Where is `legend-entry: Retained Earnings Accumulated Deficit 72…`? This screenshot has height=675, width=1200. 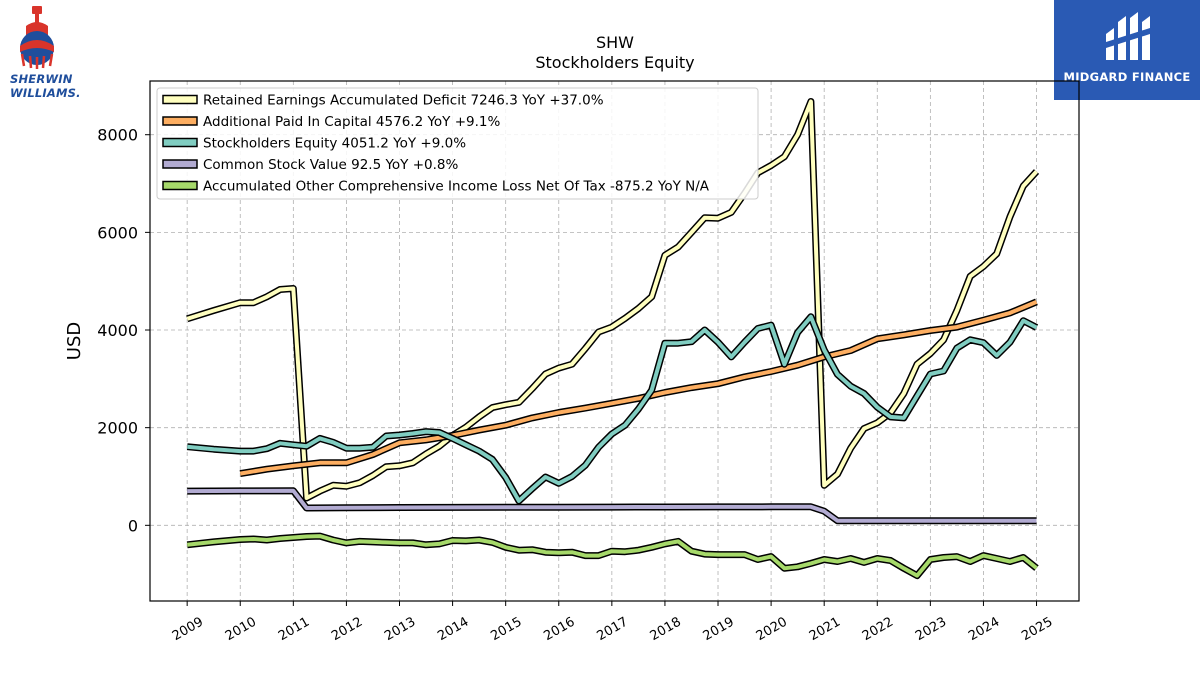 legend-entry: Retained Earnings Accumulated Deficit 72… is located at coordinates (403, 101).